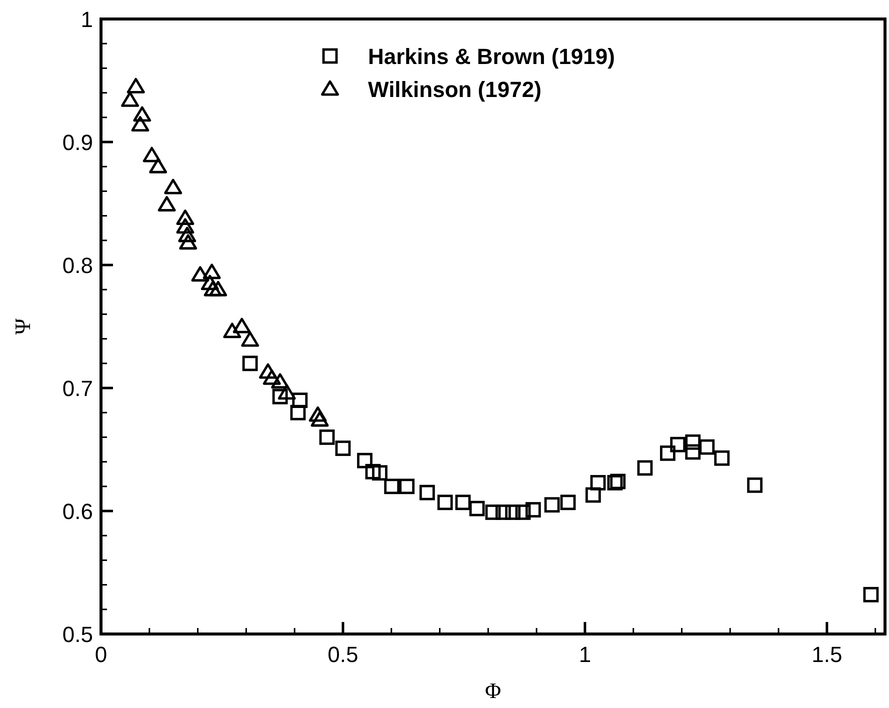  I want to click on legend-label: Wilkinson (1972), so click(455, 89).